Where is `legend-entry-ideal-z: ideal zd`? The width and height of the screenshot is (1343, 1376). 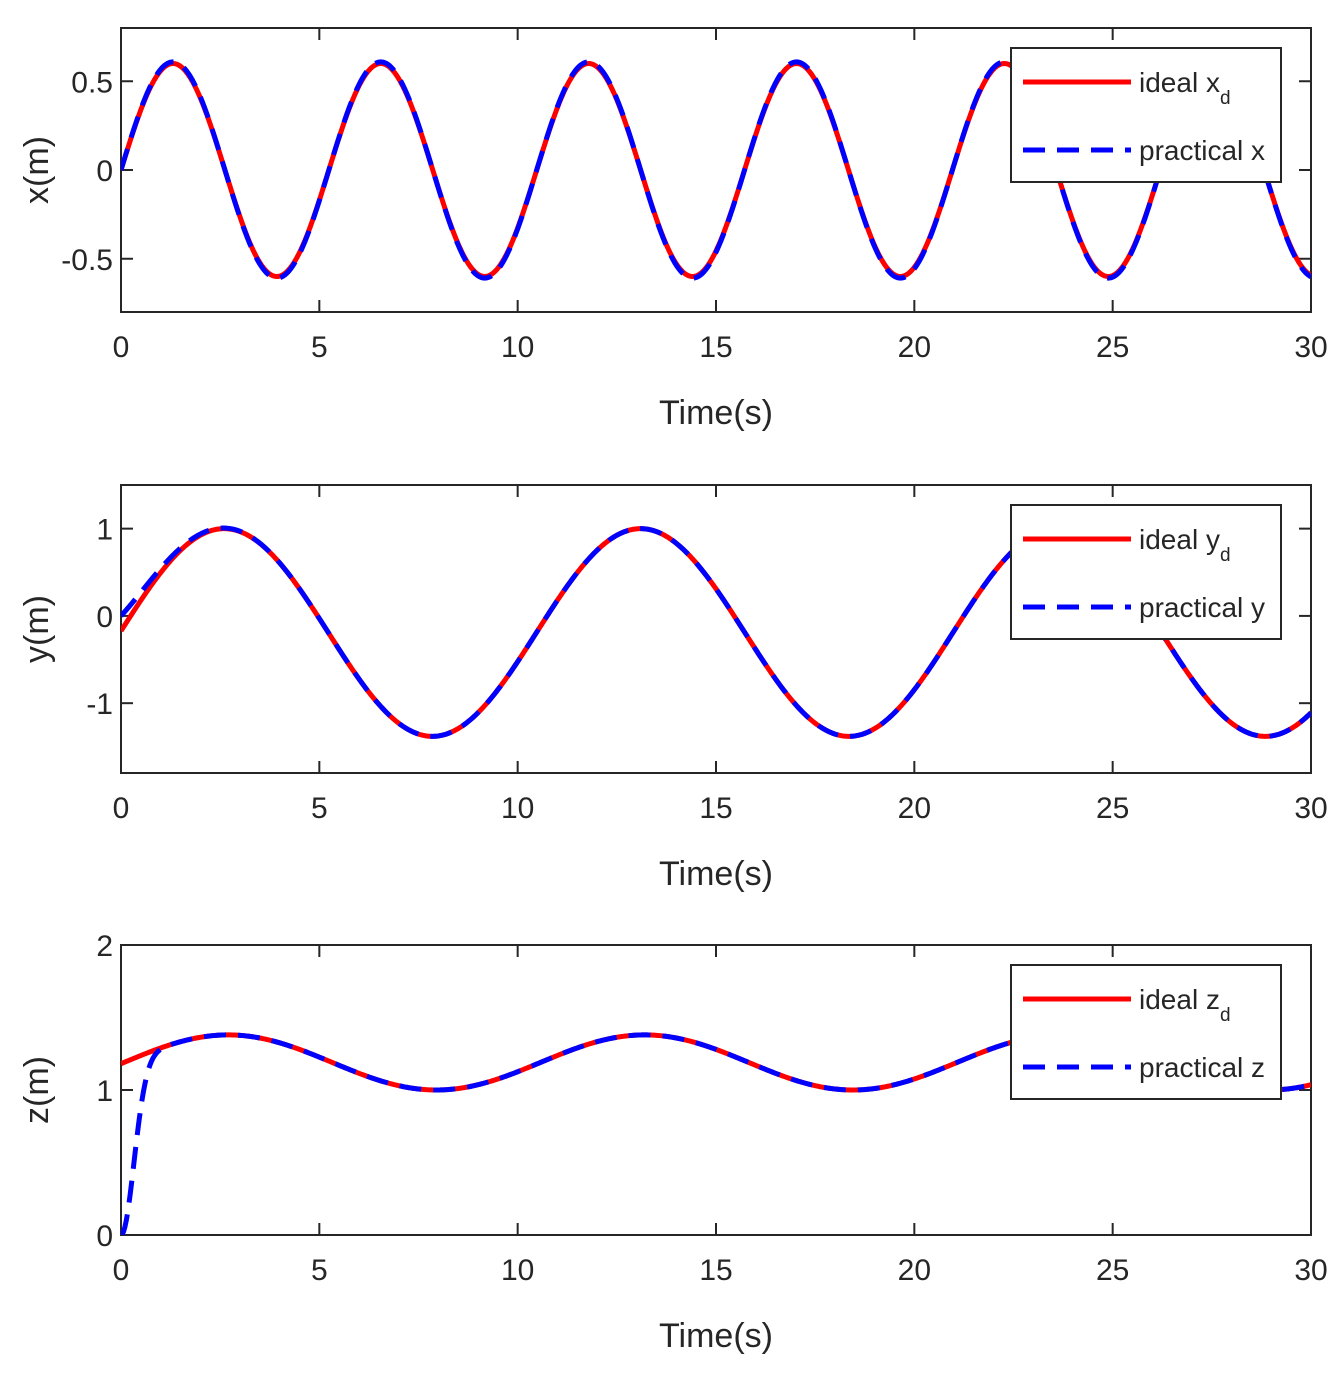 legend-entry-ideal-z: ideal zd is located at coordinates (1185, 1005).